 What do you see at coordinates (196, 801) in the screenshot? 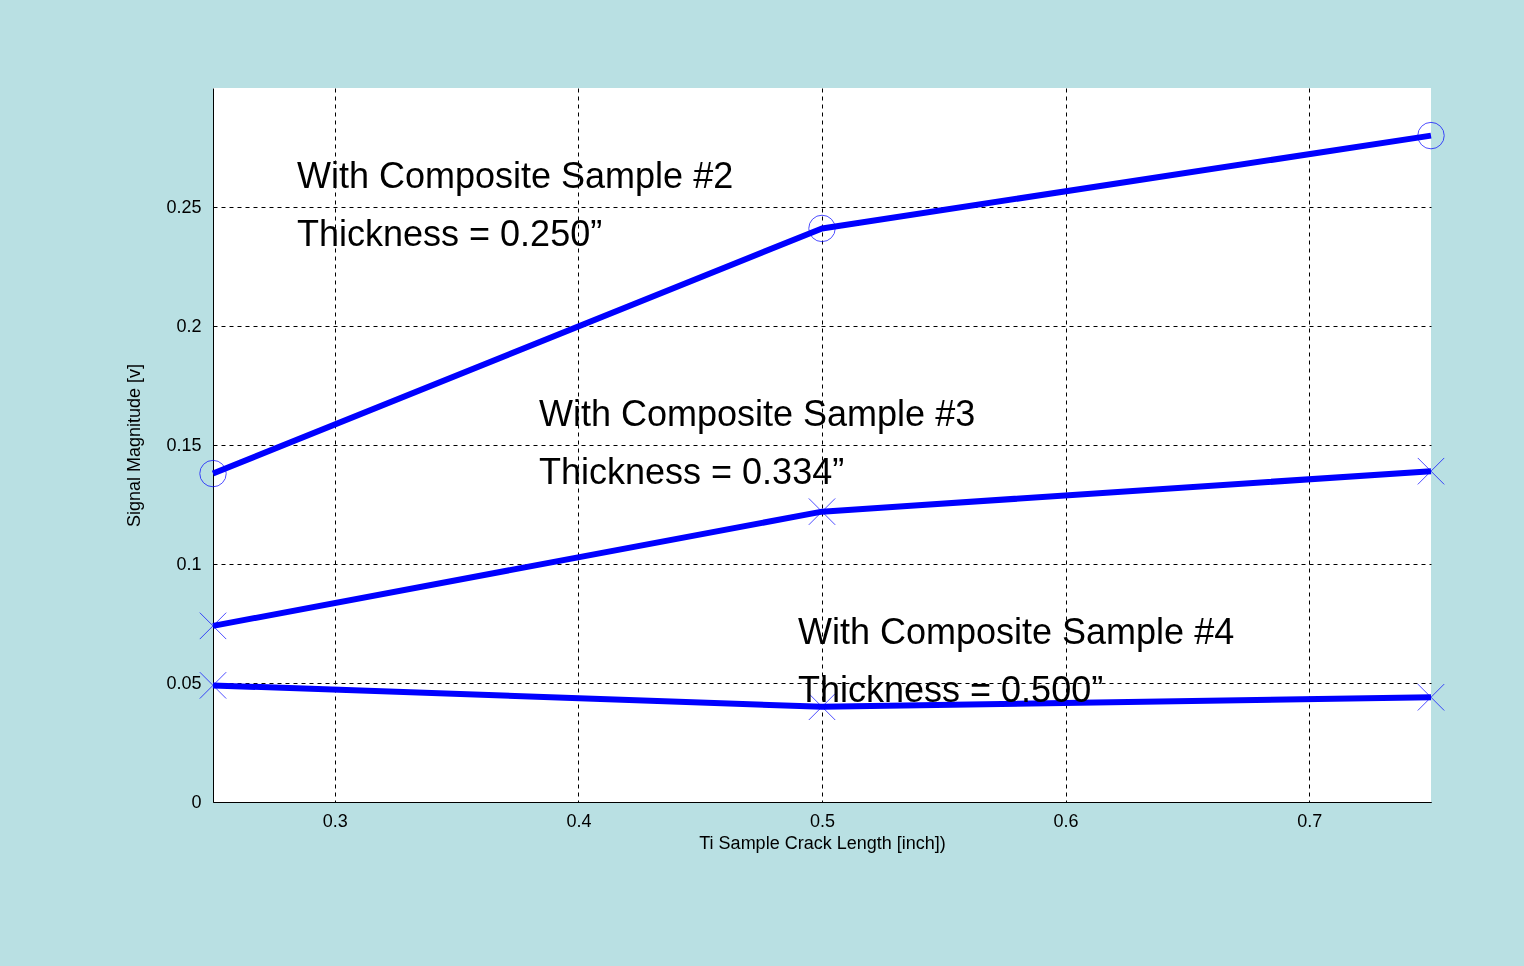
I see `y-tick-label: 0` at bounding box center [196, 801].